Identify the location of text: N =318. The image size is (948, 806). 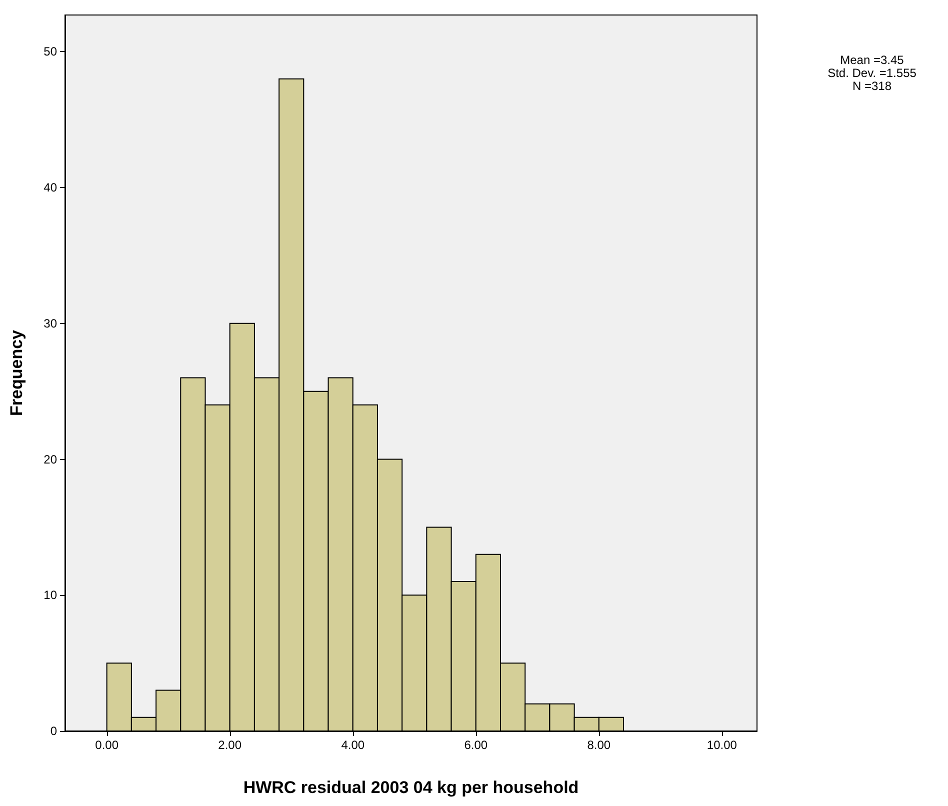
(872, 86).